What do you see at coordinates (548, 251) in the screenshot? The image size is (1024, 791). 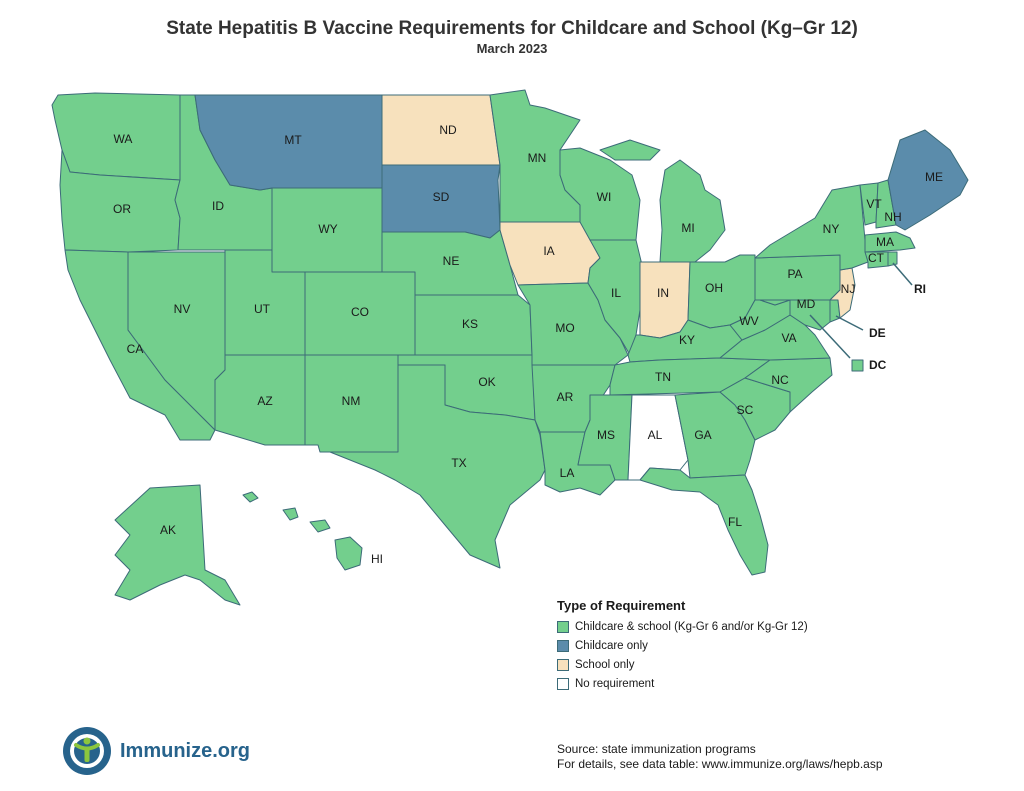 I see `state-label-ia: IA` at bounding box center [548, 251].